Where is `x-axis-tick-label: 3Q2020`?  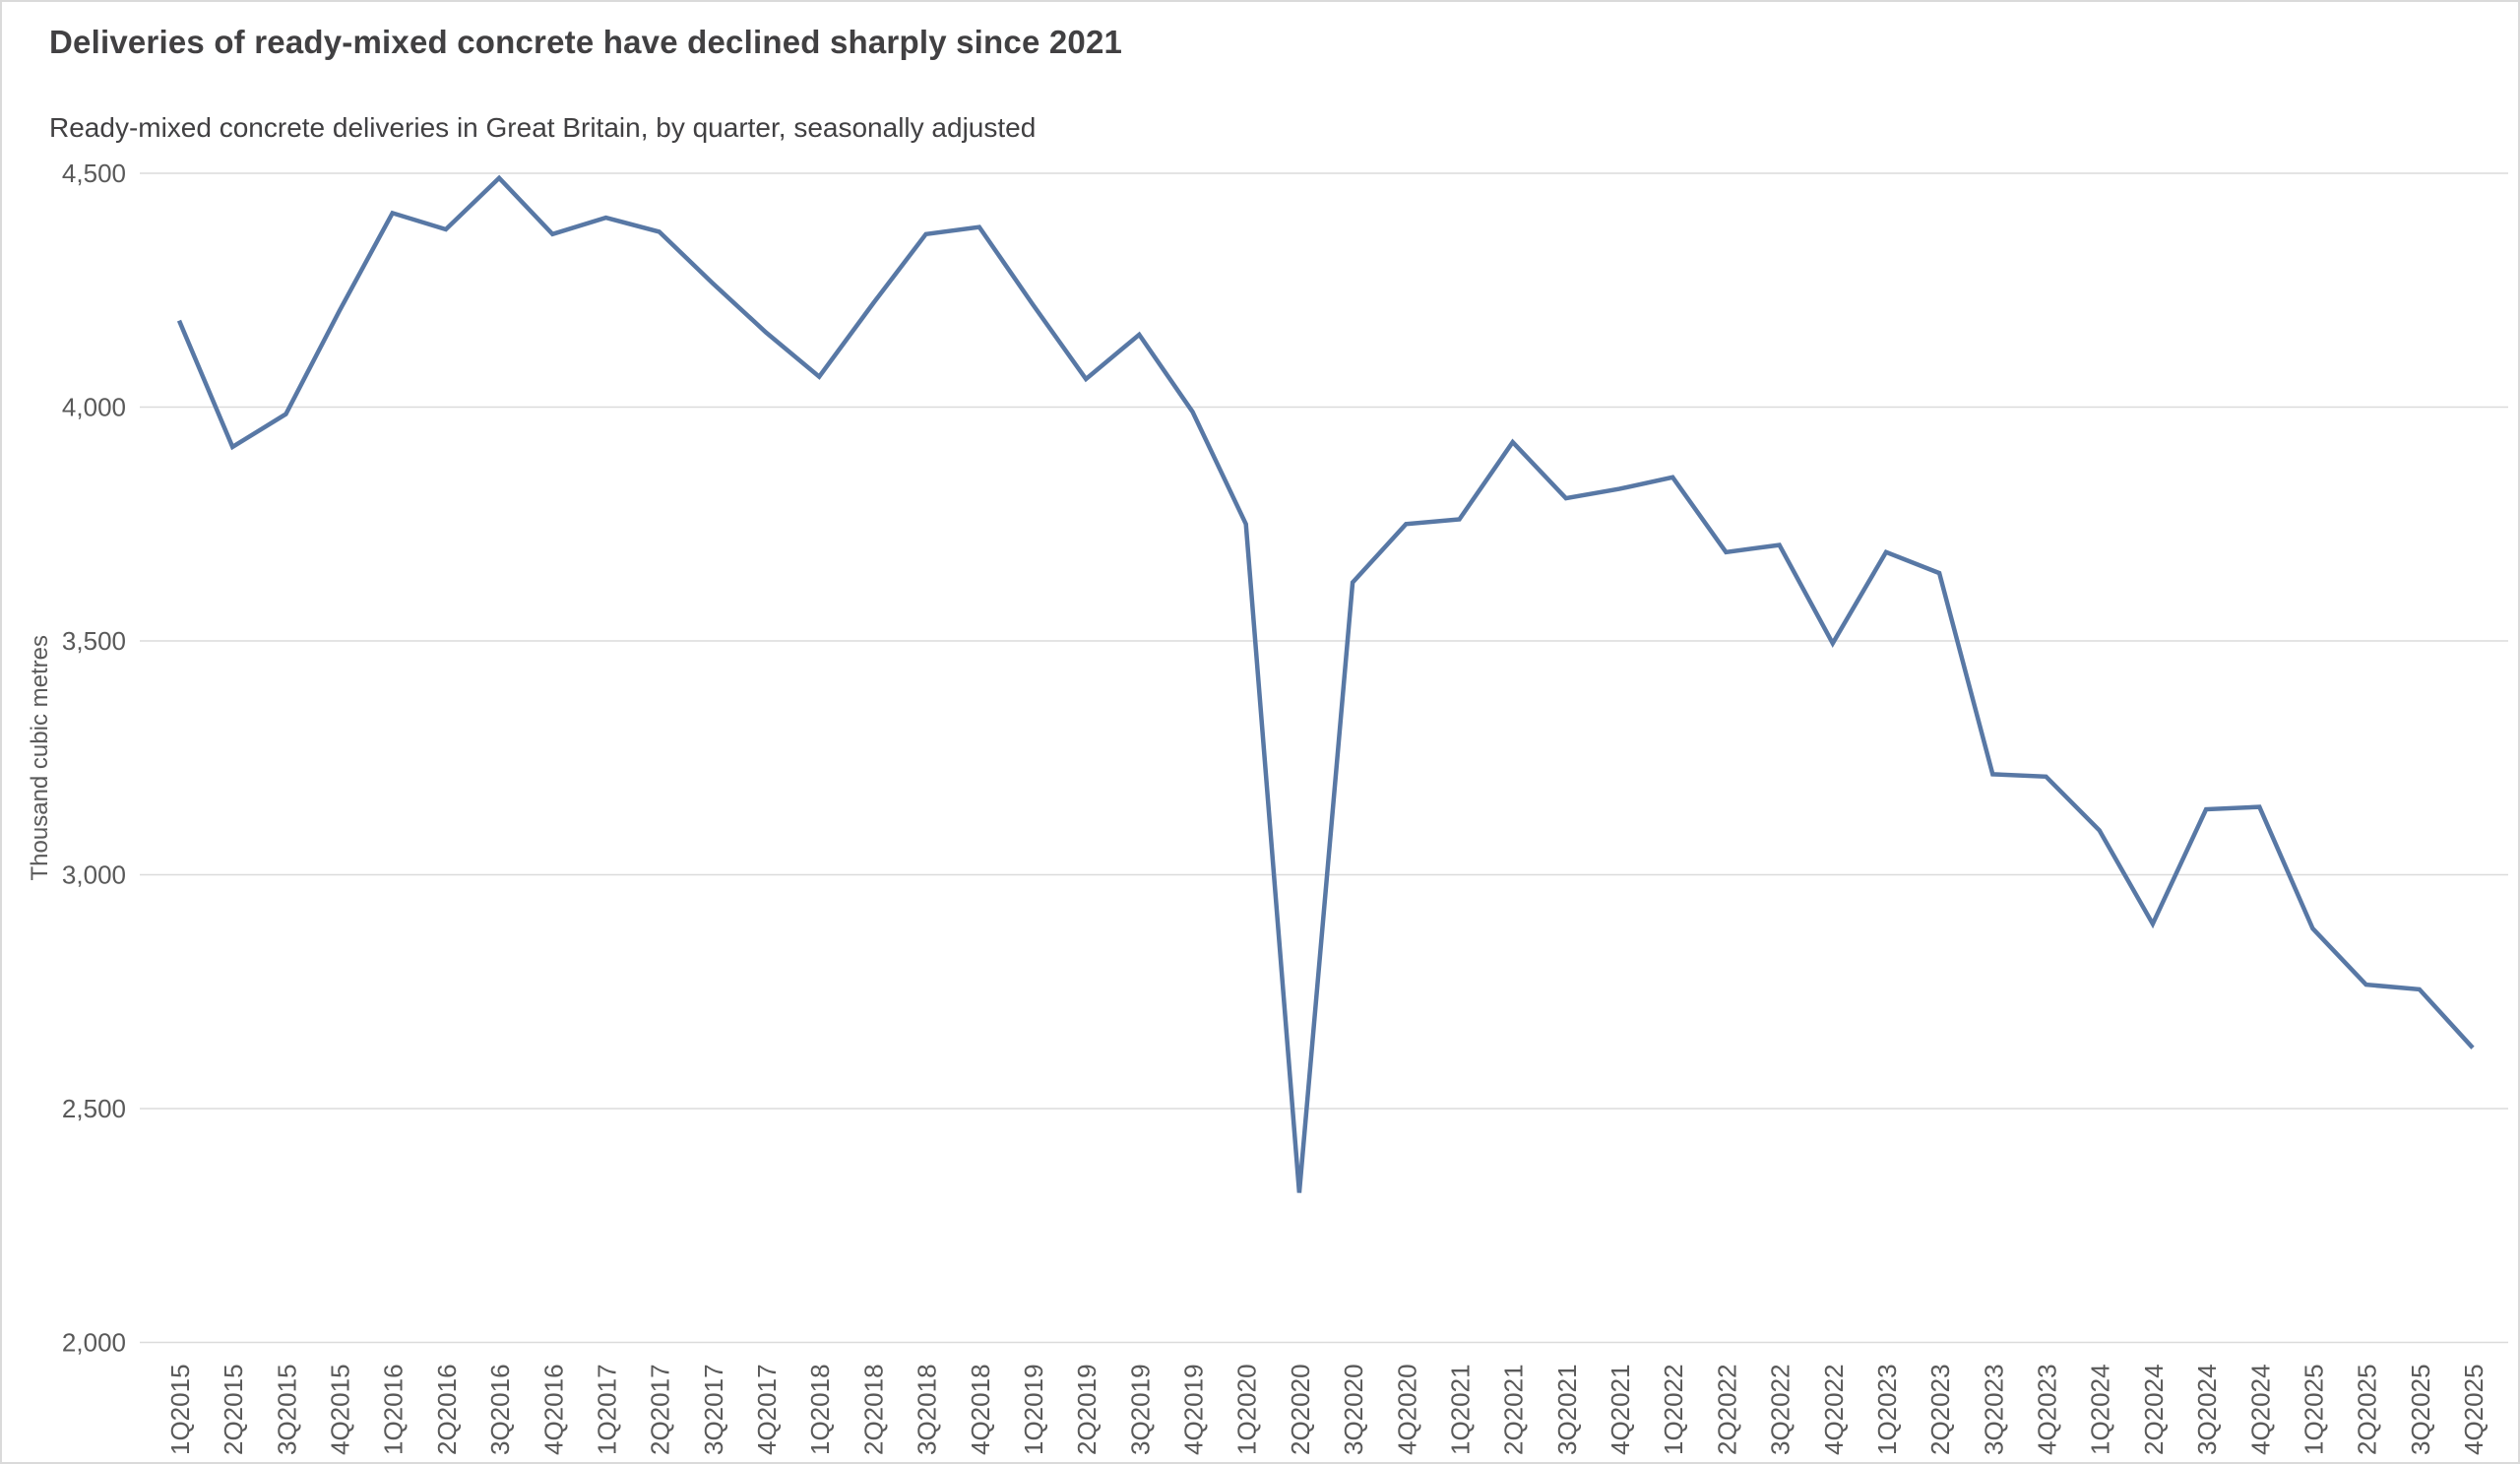 x-axis-tick-label: 3Q2020 is located at coordinates (1353, 1410).